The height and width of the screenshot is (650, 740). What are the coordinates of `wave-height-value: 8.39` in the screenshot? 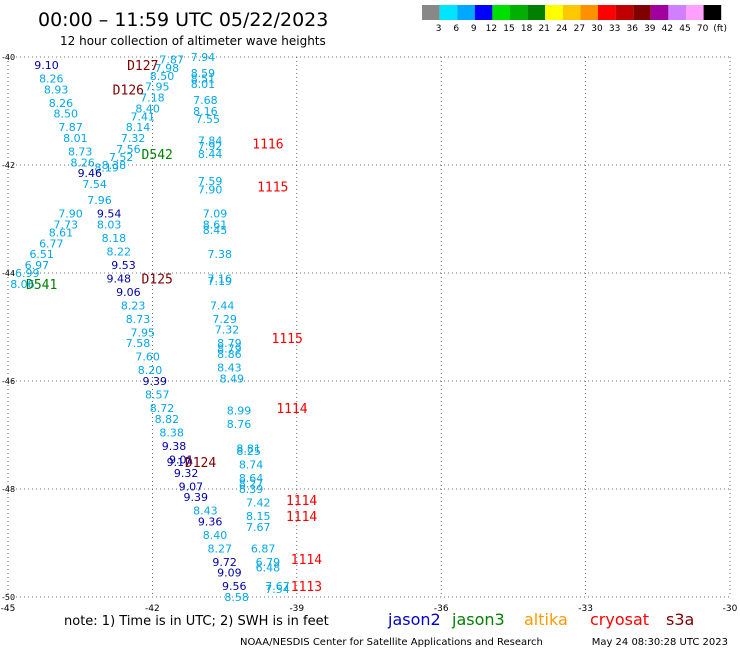 It's located at (251, 489).